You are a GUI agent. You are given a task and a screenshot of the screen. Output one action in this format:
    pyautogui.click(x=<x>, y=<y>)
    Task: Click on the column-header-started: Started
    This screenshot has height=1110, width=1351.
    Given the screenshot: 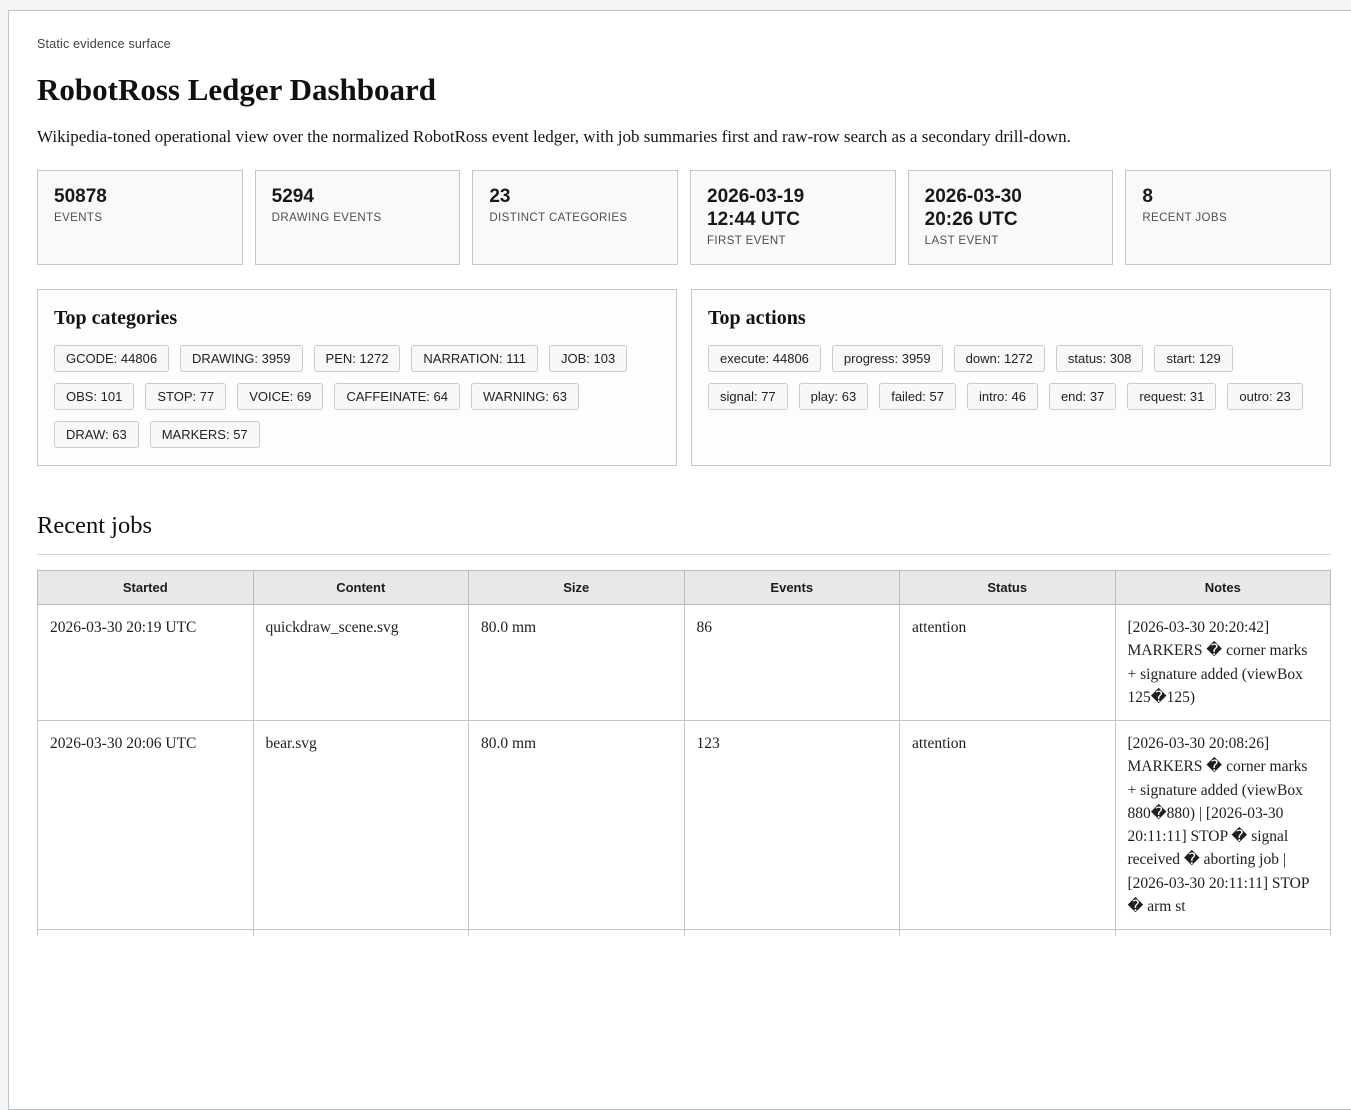 What is the action you would take?
    pyautogui.click(x=145, y=587)
    